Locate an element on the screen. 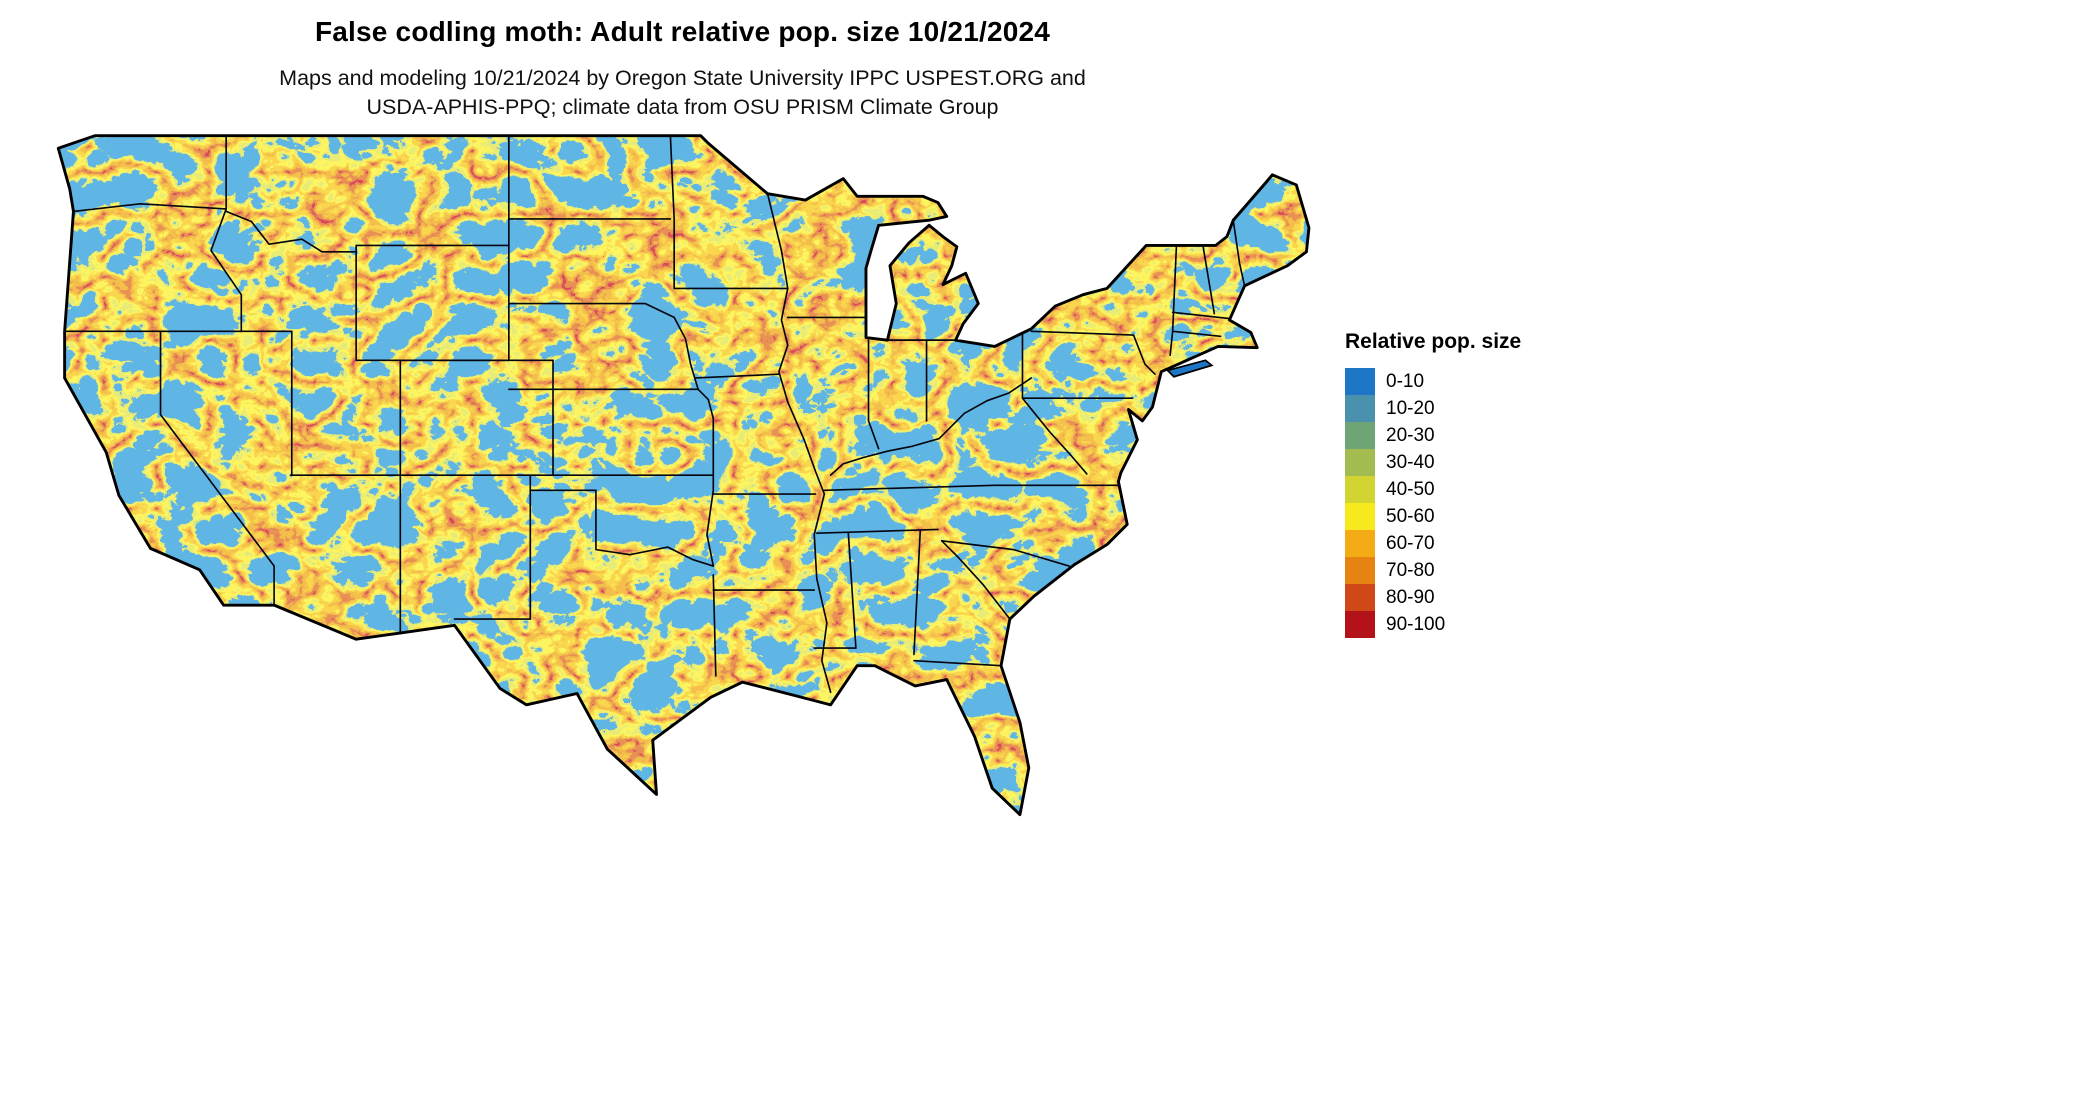 The height and width of the screenshot is (1116, 2100). legend-item: 40-50 is located at coordinates (1433, 489).